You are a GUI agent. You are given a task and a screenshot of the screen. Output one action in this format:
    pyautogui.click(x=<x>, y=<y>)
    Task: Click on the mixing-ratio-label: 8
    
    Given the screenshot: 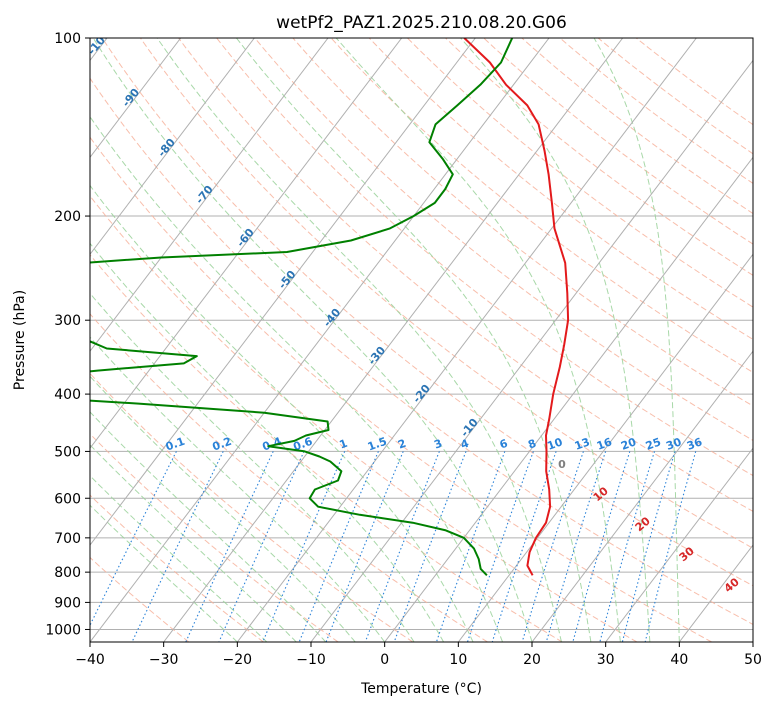 What is the action you would take?
    pyautogui.click(x=532, y=444)
    